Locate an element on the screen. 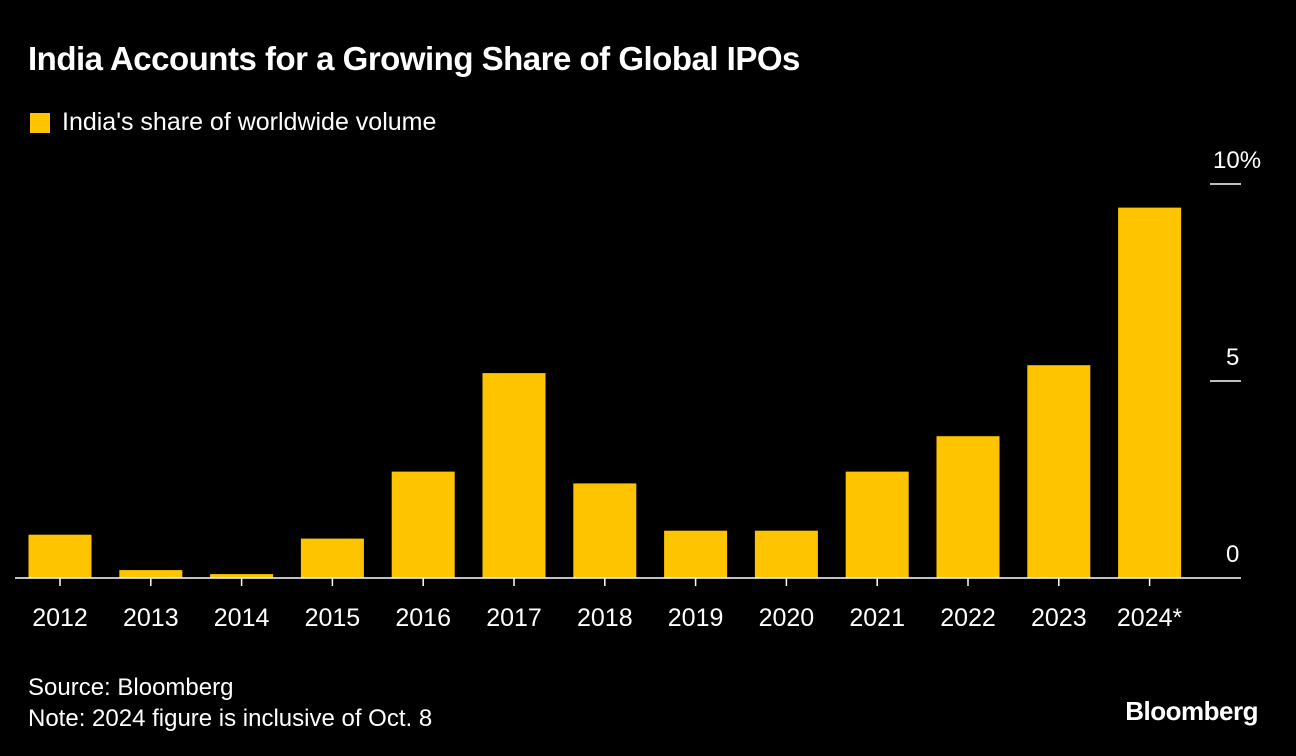 The width and height of the screenshot is (1296, 756). footnote: Note: 2024 figure is inclusive of Oct. 8 is located at coordinates (230, 718).